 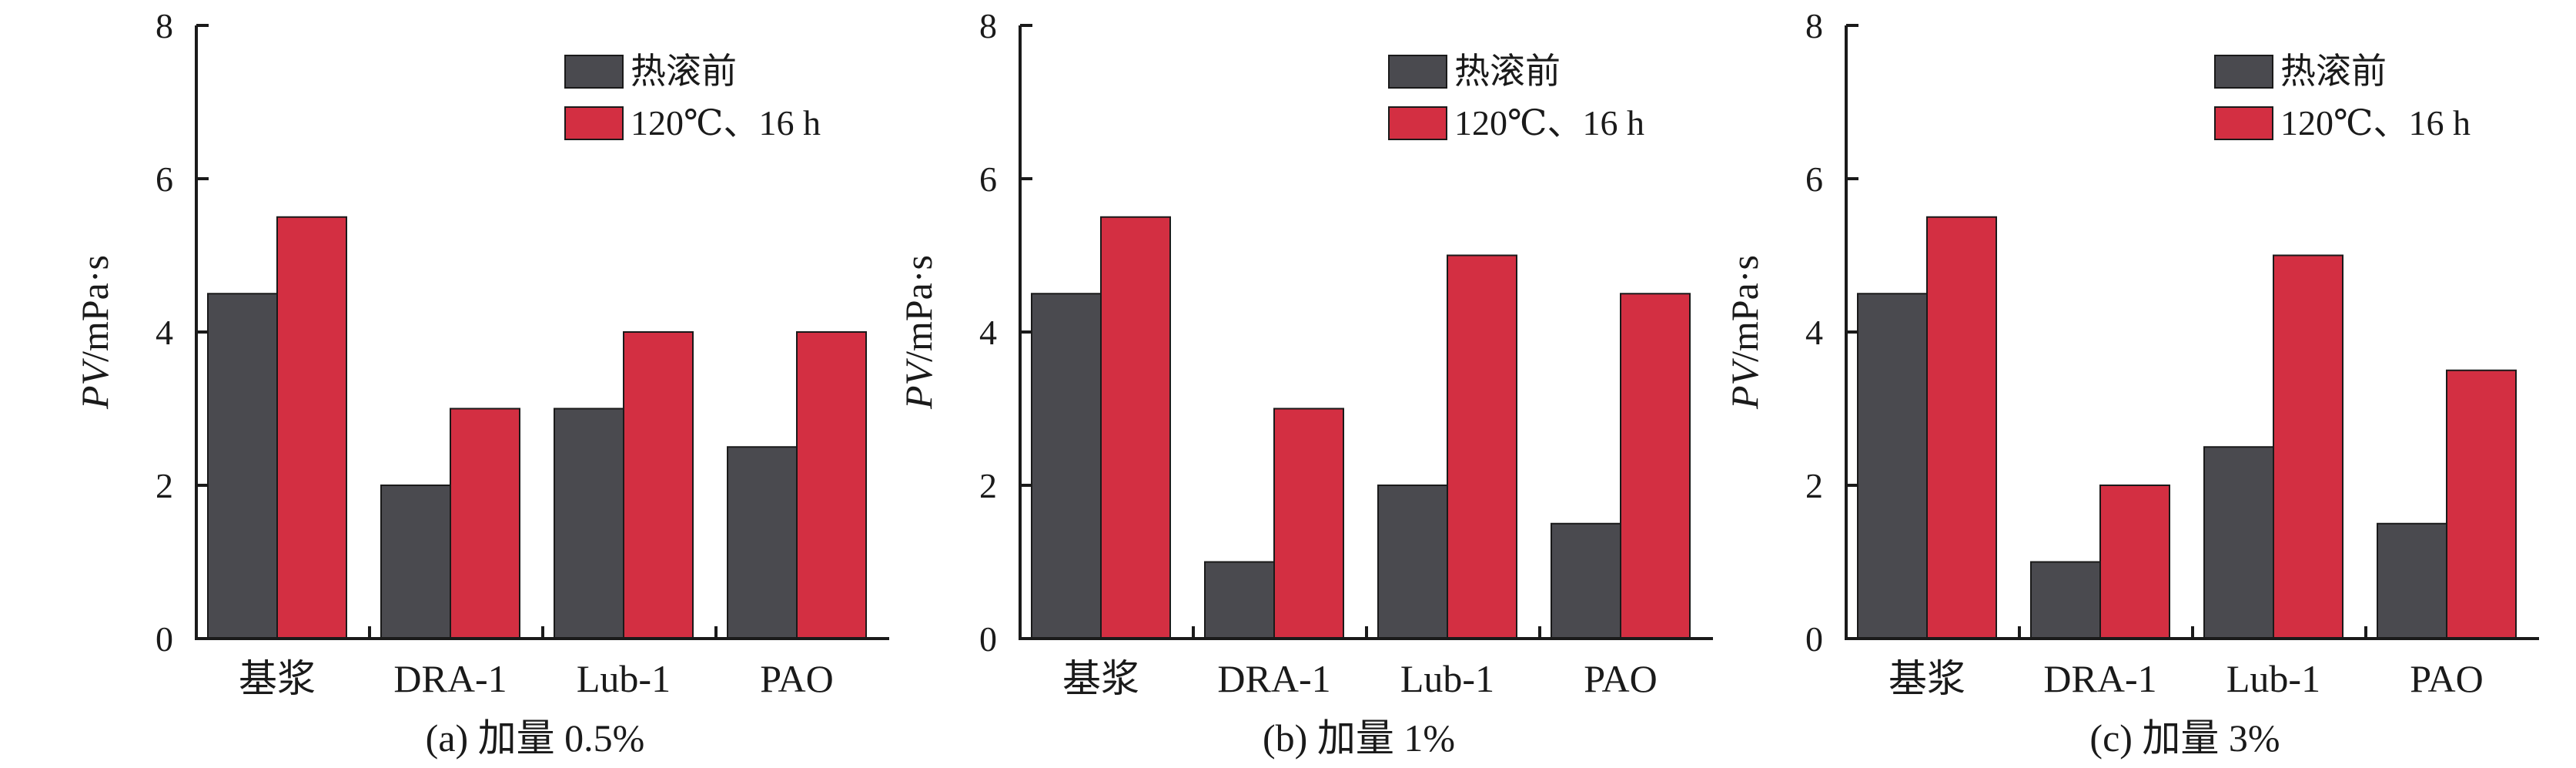 I want to click on panel-caption: (a) 加量 0.5%, so click(x=535, y=738).